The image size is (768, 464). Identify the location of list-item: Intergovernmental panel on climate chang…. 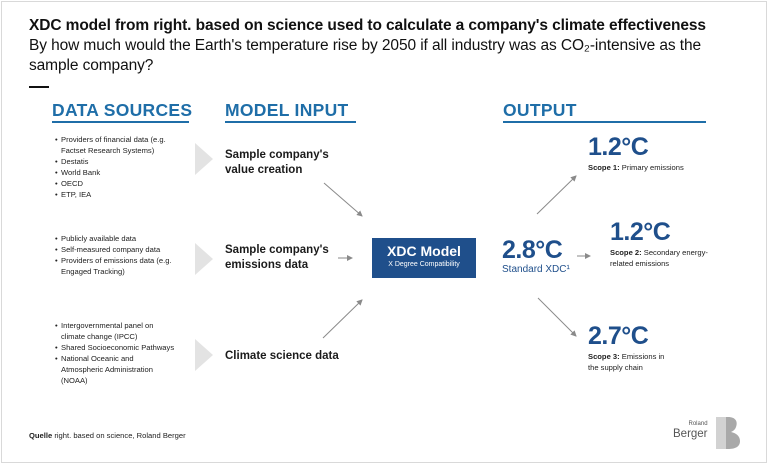
(116, 331).